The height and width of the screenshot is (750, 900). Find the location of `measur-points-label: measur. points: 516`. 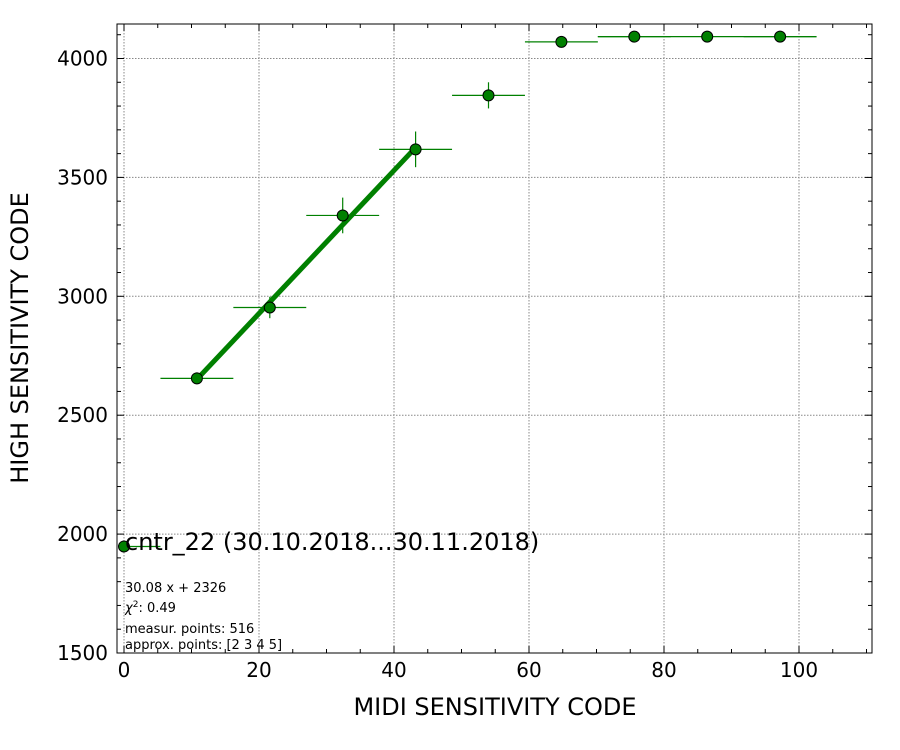

measur-points-label: measur. points: 516 is located at coordinates (189, 629).